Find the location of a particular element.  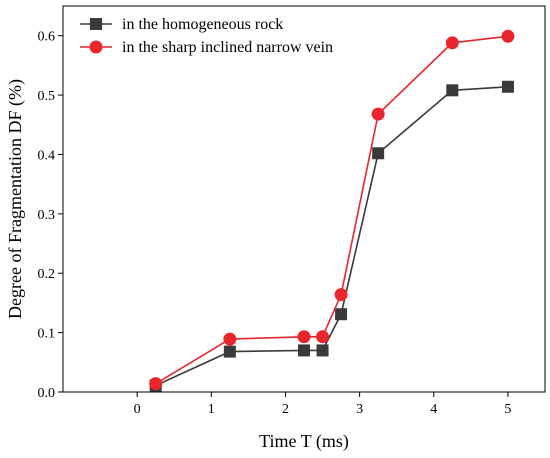

y-tick-label: 0.2 is located at coordinates (47, 274).